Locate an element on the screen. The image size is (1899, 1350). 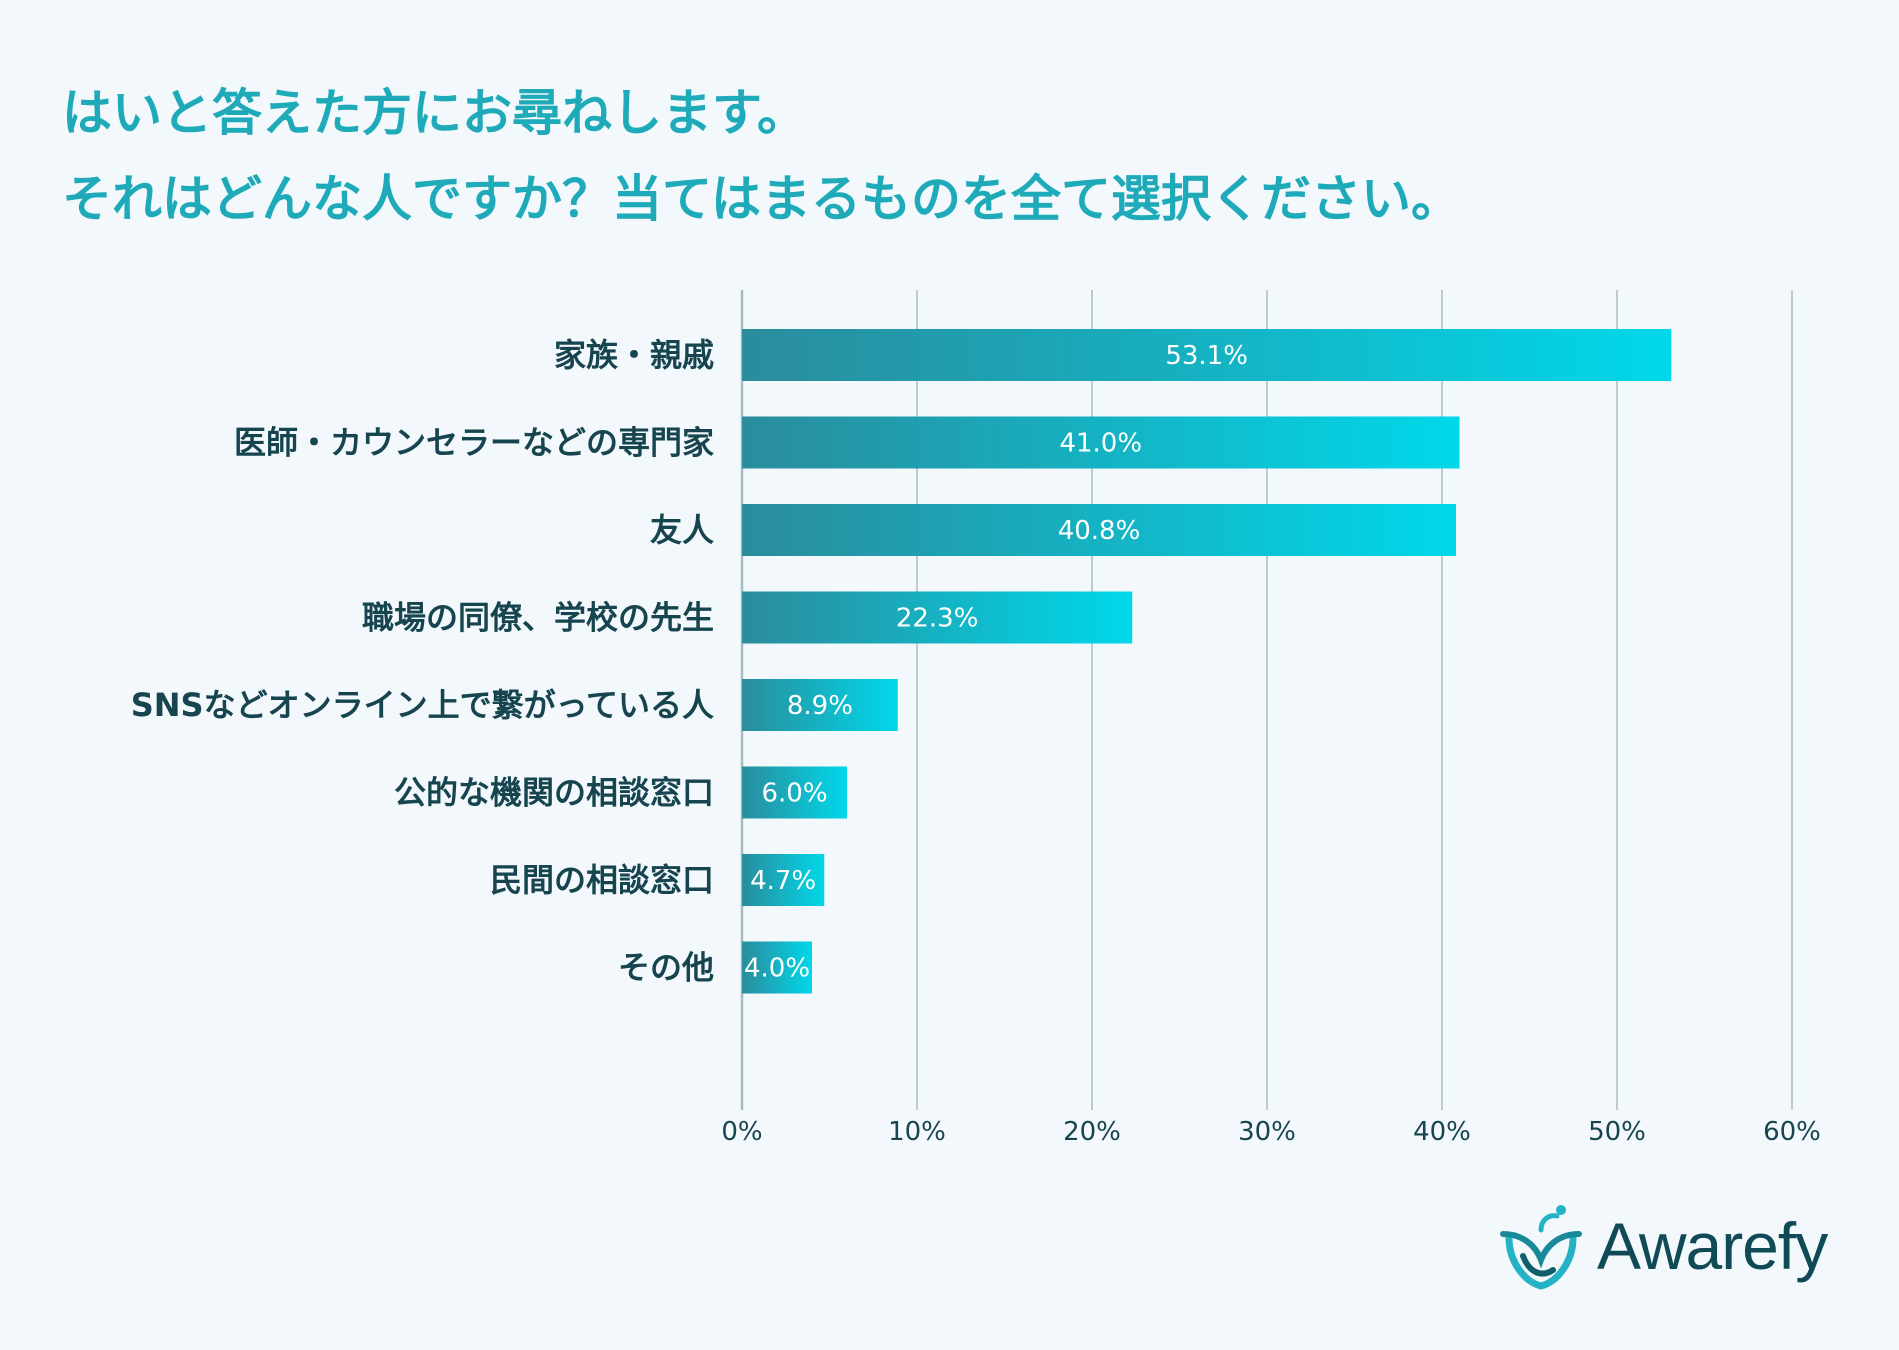
x-tick-label: 0% is located at coordinates (741, 1132).